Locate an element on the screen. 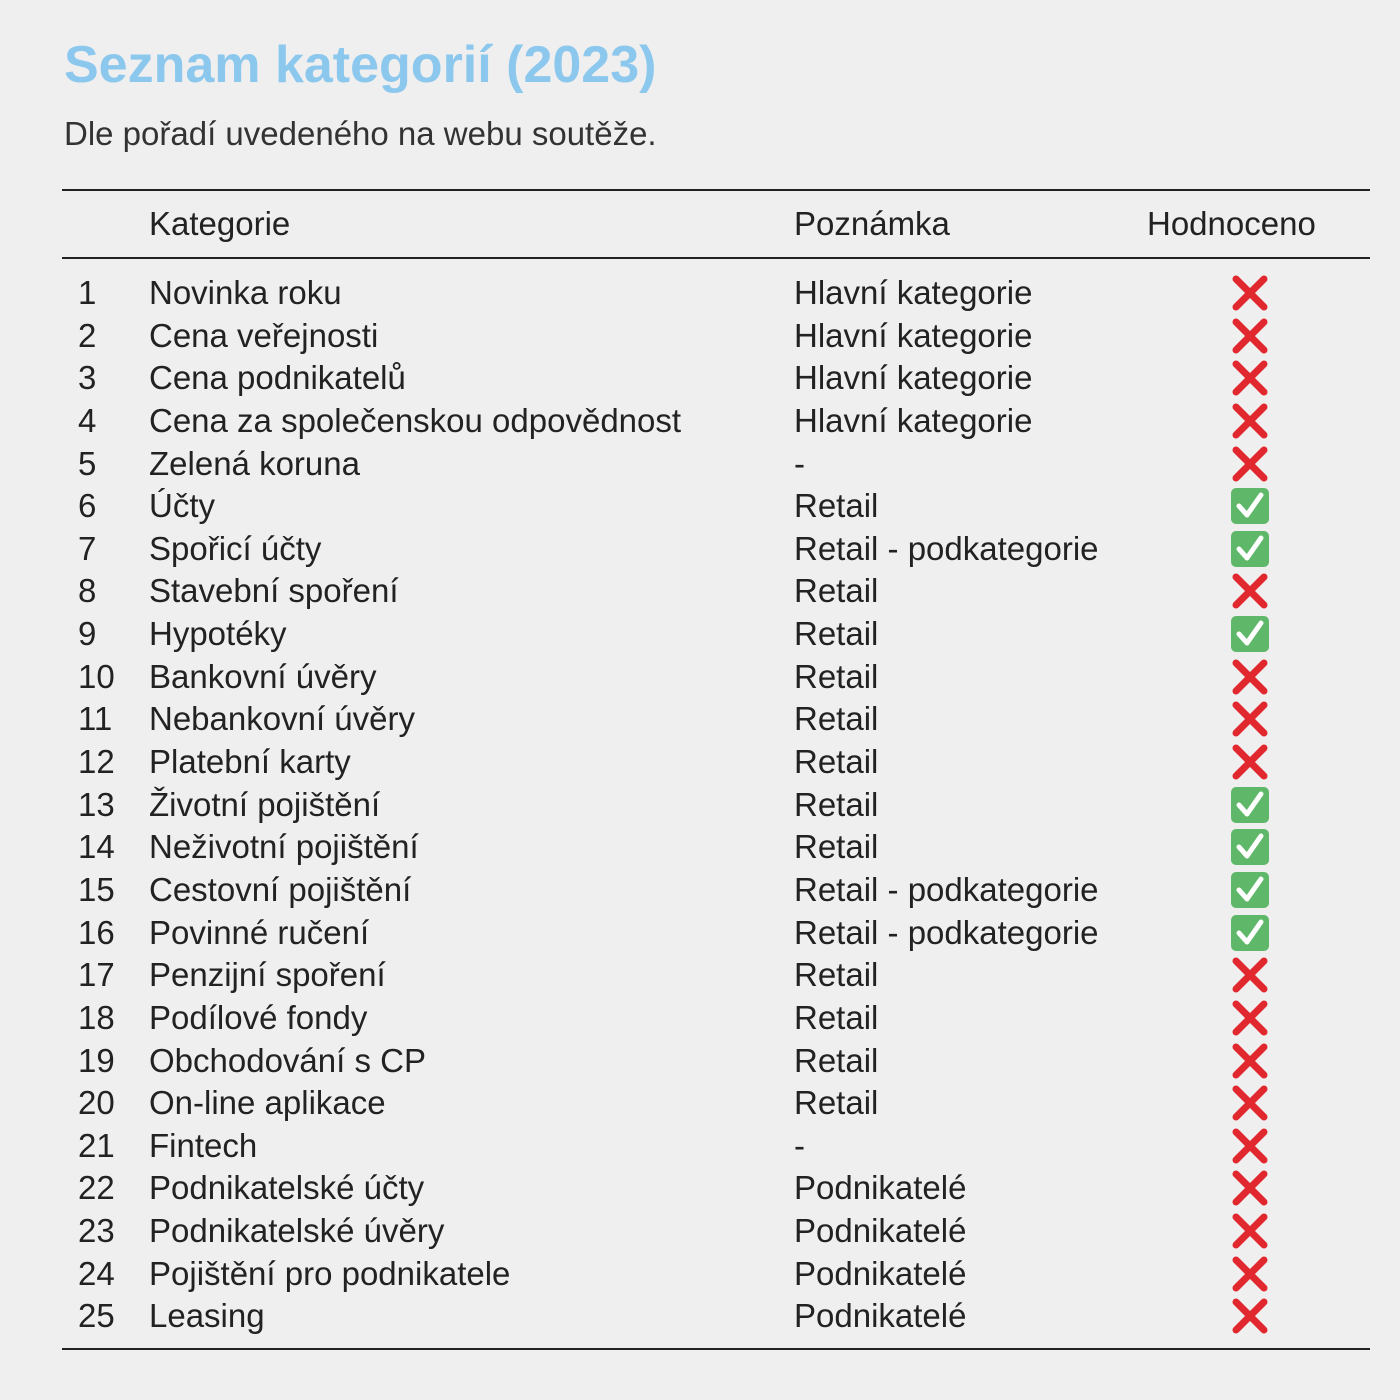 The width and height of the screenshot is (1400, 1400). row-number: 23 is located at coordinates (96, 1231).